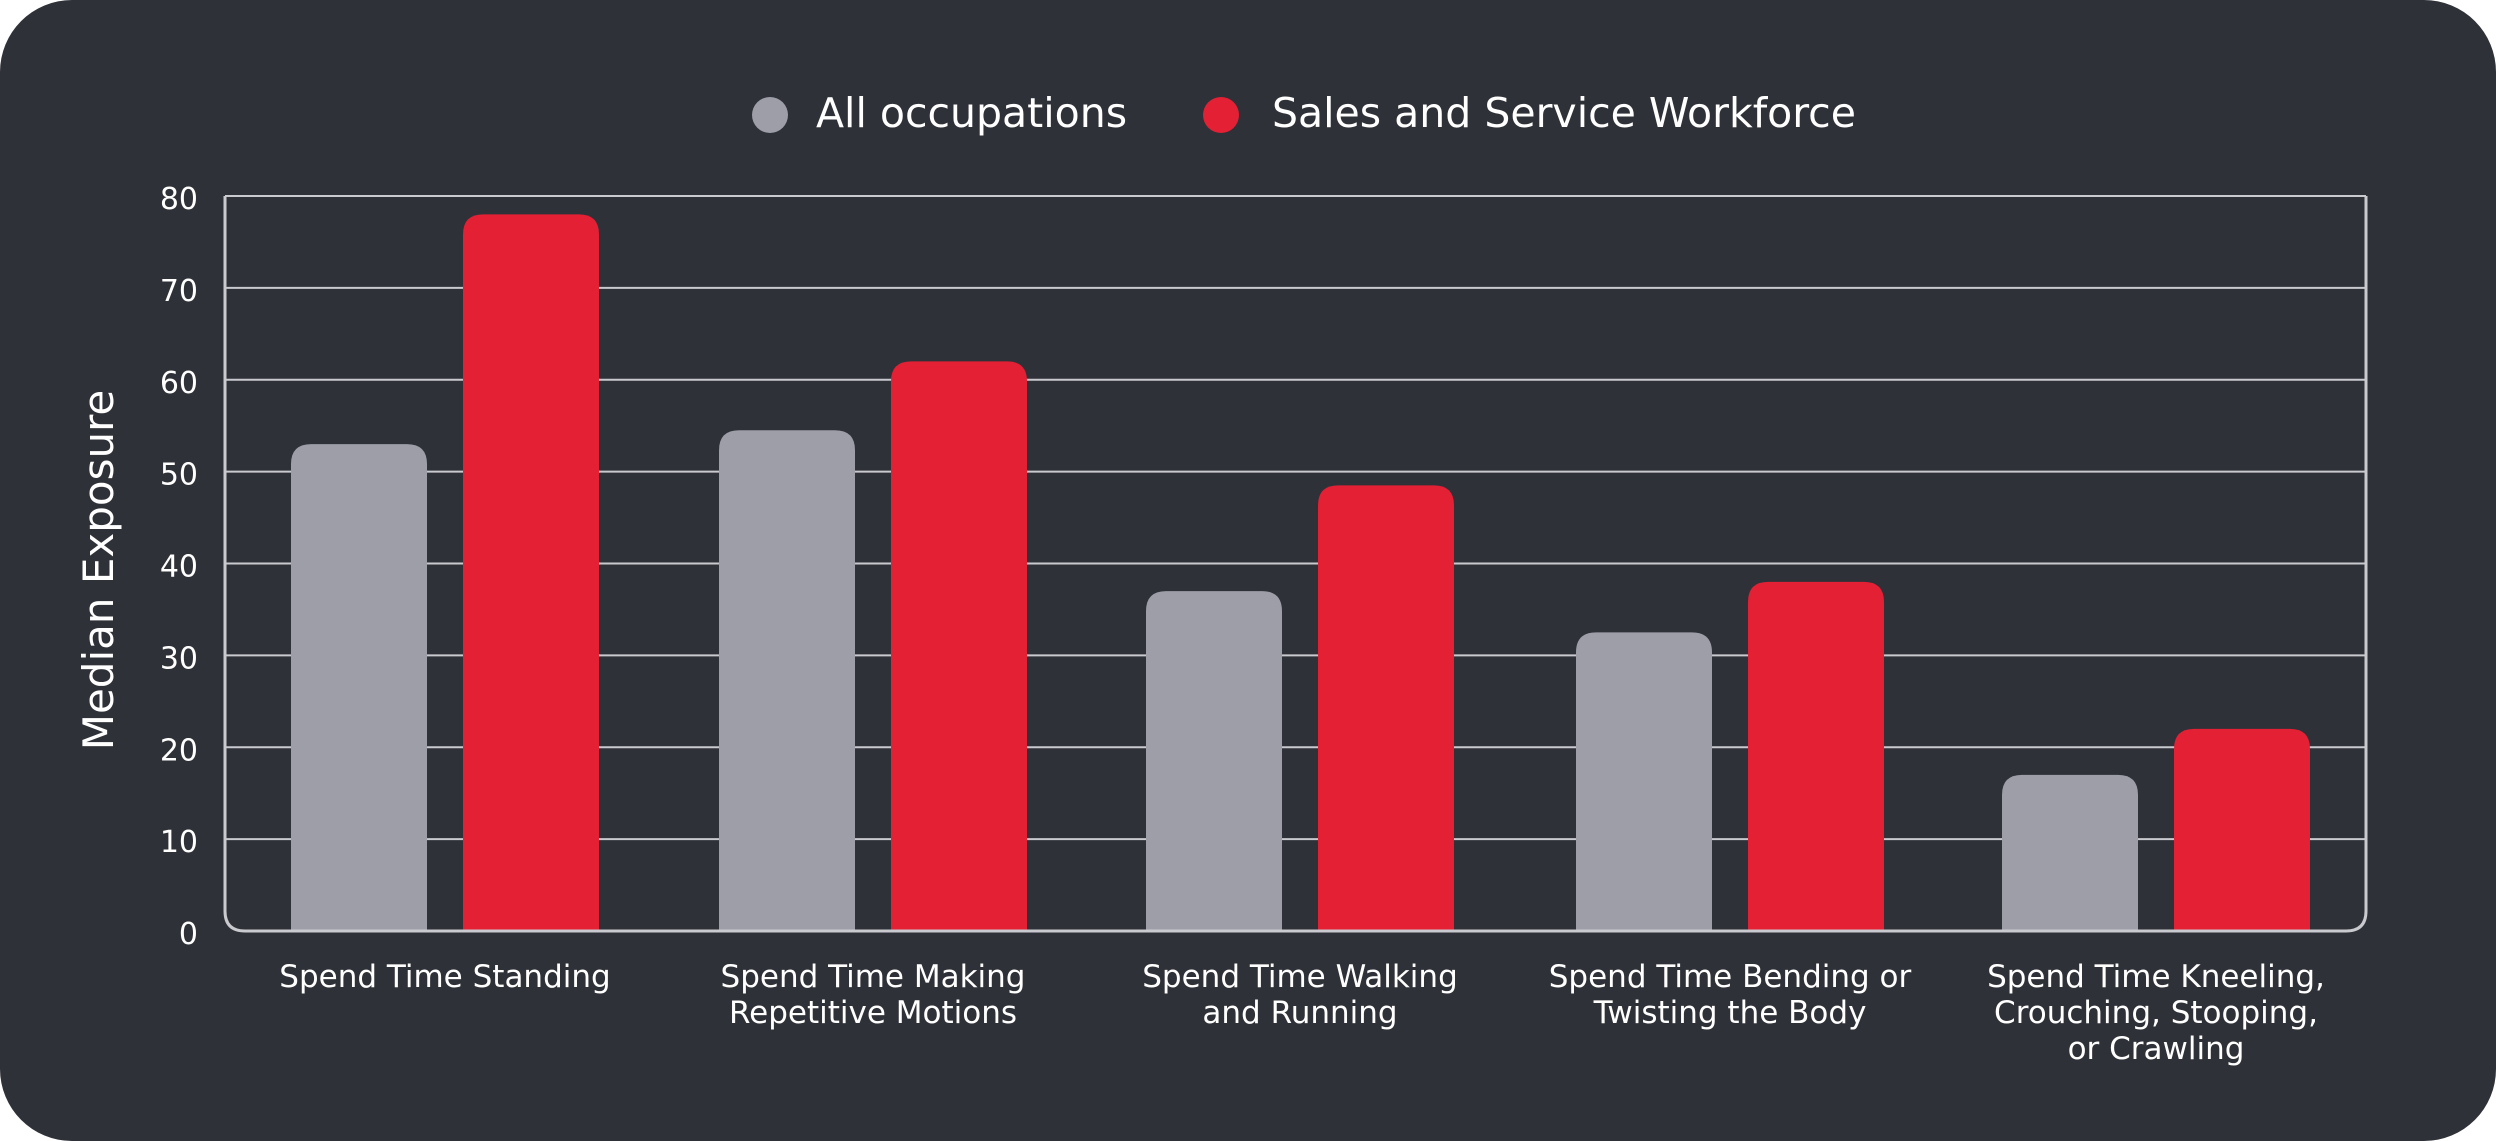  Describe the element at coordinates (98, 570) in the screenshot. I see `y-axis-label: Median Exposure` at that location.